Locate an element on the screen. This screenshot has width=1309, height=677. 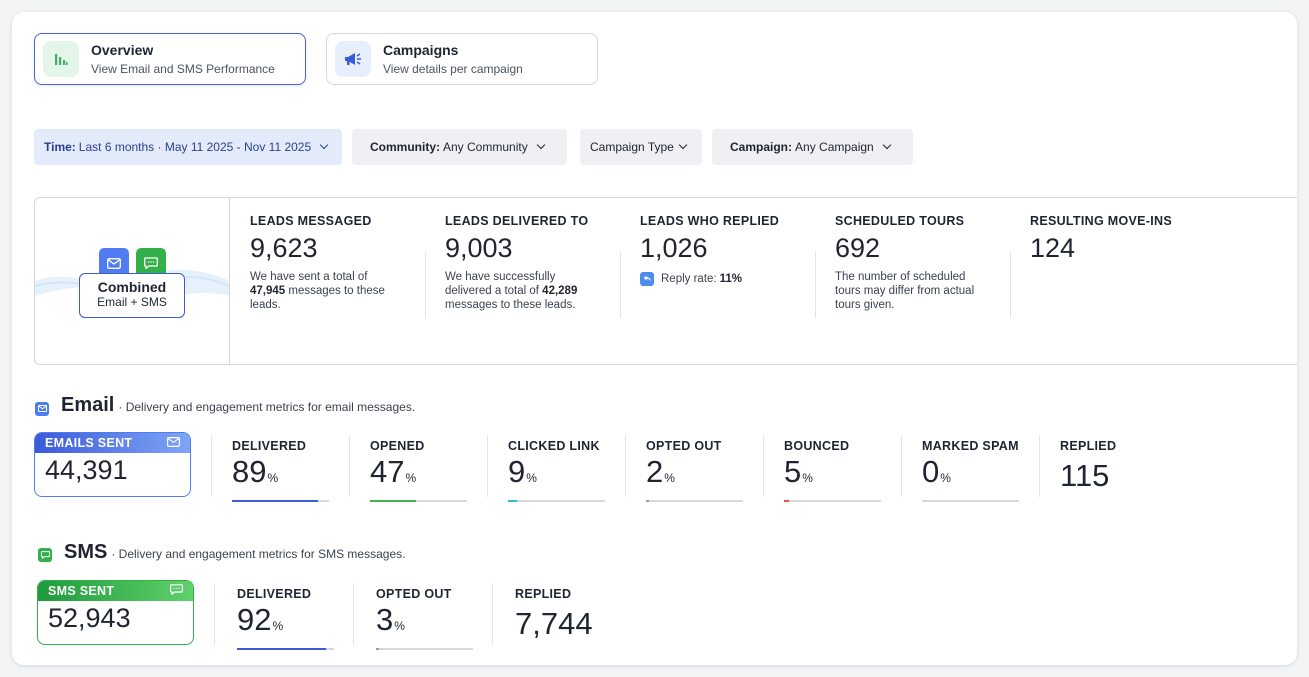
stat-label: OPTED OUT is located at coordinates (414, 594).